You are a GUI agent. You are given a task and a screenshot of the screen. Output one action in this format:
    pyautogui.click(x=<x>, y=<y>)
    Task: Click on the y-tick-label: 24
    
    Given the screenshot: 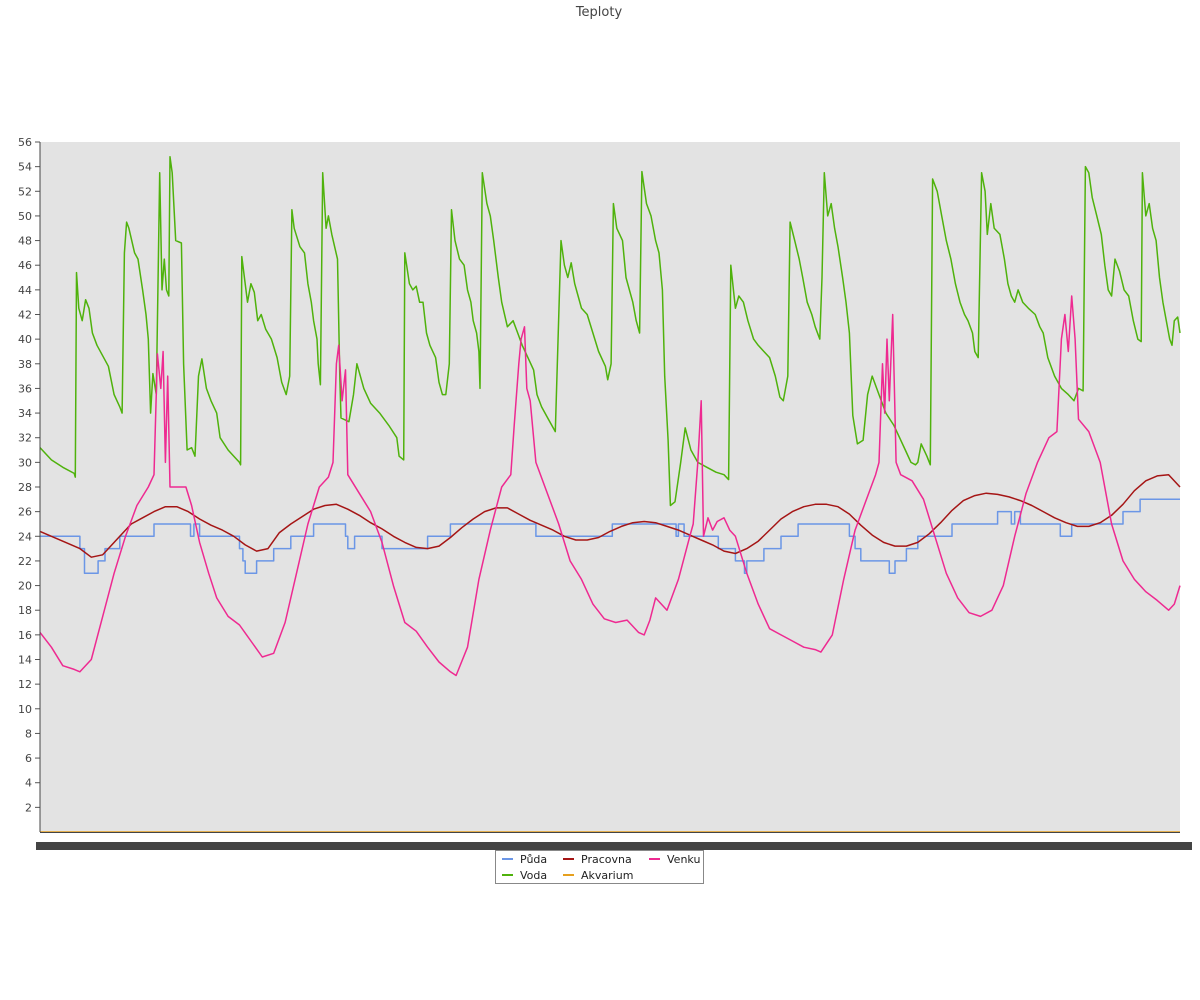 What is the action you would take?
    pyautogui.click(x=25, y=536)
    